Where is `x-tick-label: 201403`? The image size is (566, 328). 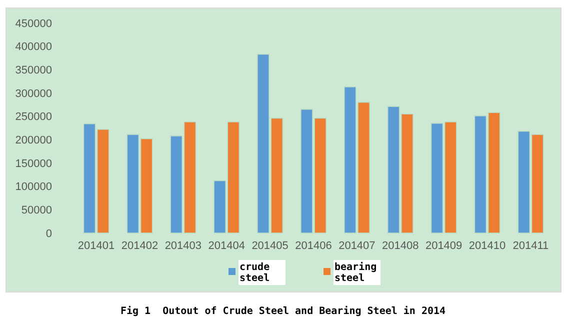 x-tick-label: 201403 is located at coordinates (183, 246).